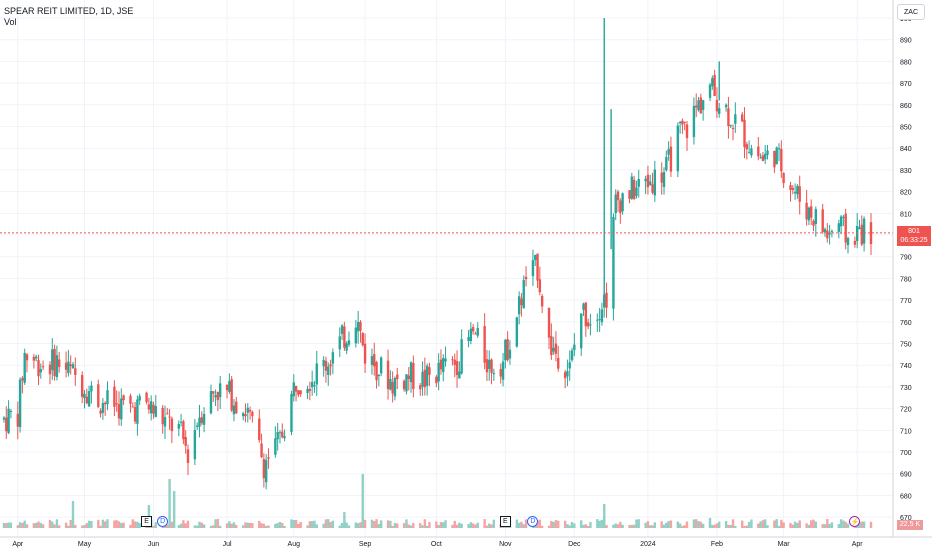  I want to click on x-tick-label: Jun, so click(153, 544).